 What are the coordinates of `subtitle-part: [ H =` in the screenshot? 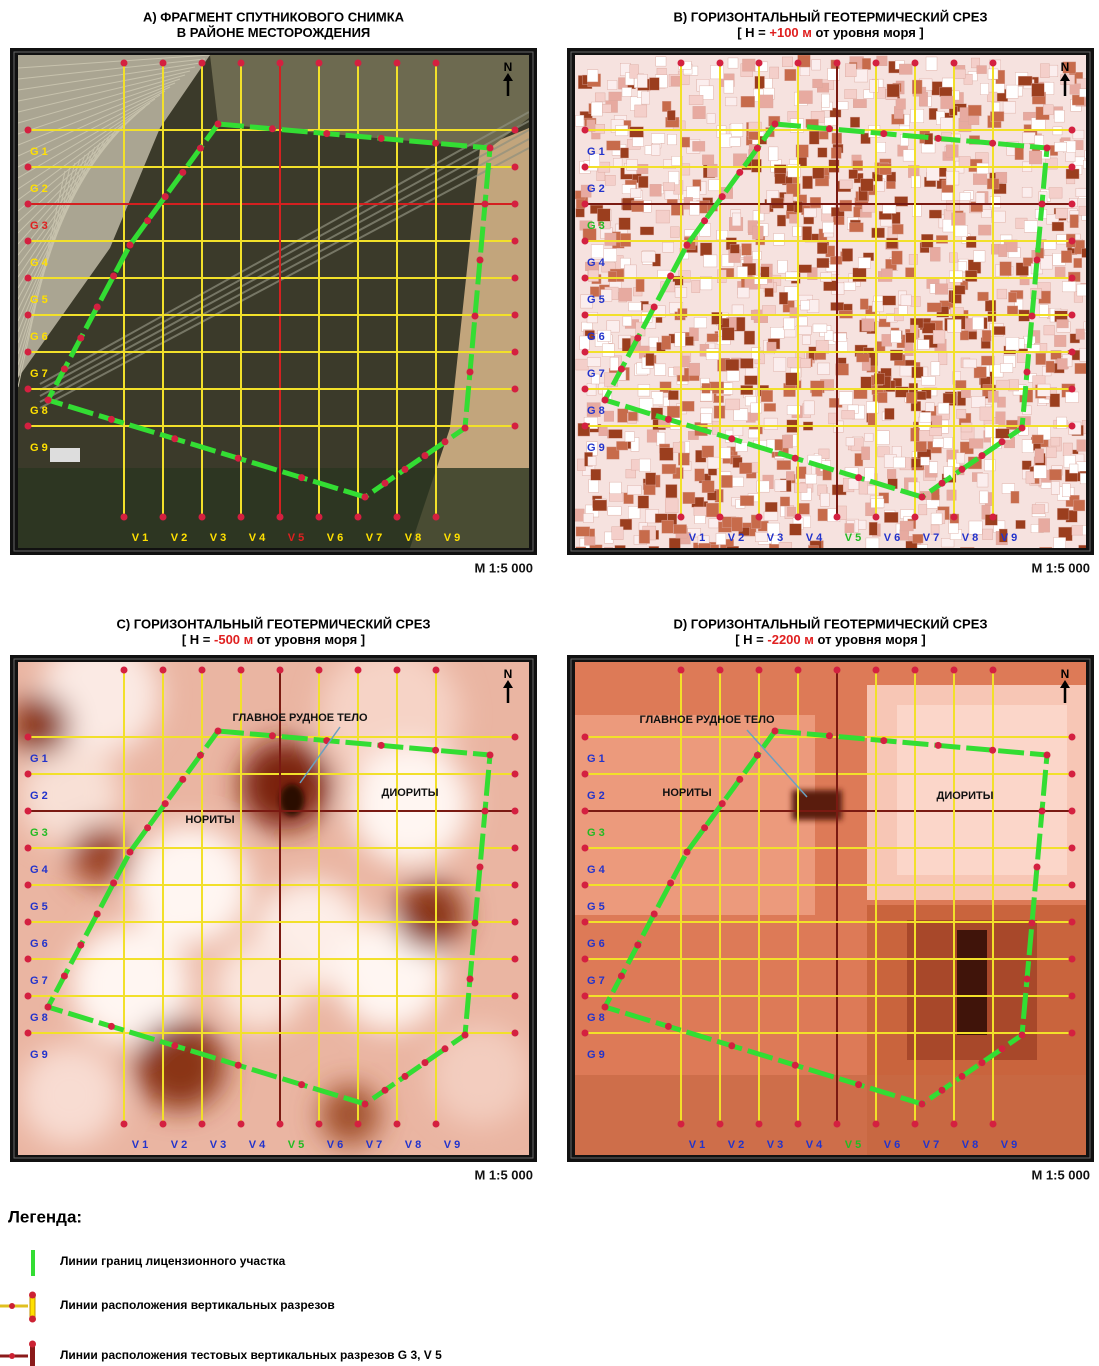 It's located at (753, 32).